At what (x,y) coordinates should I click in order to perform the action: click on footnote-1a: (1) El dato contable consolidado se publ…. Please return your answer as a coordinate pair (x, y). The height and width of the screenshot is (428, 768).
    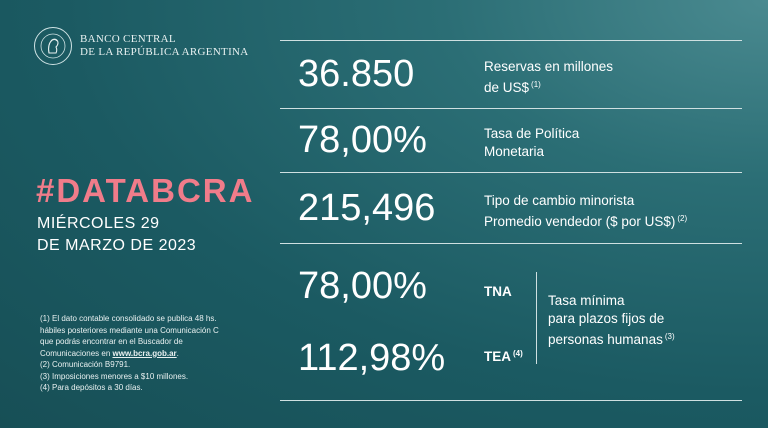
    Looking at the image, I should click on (128, 318).